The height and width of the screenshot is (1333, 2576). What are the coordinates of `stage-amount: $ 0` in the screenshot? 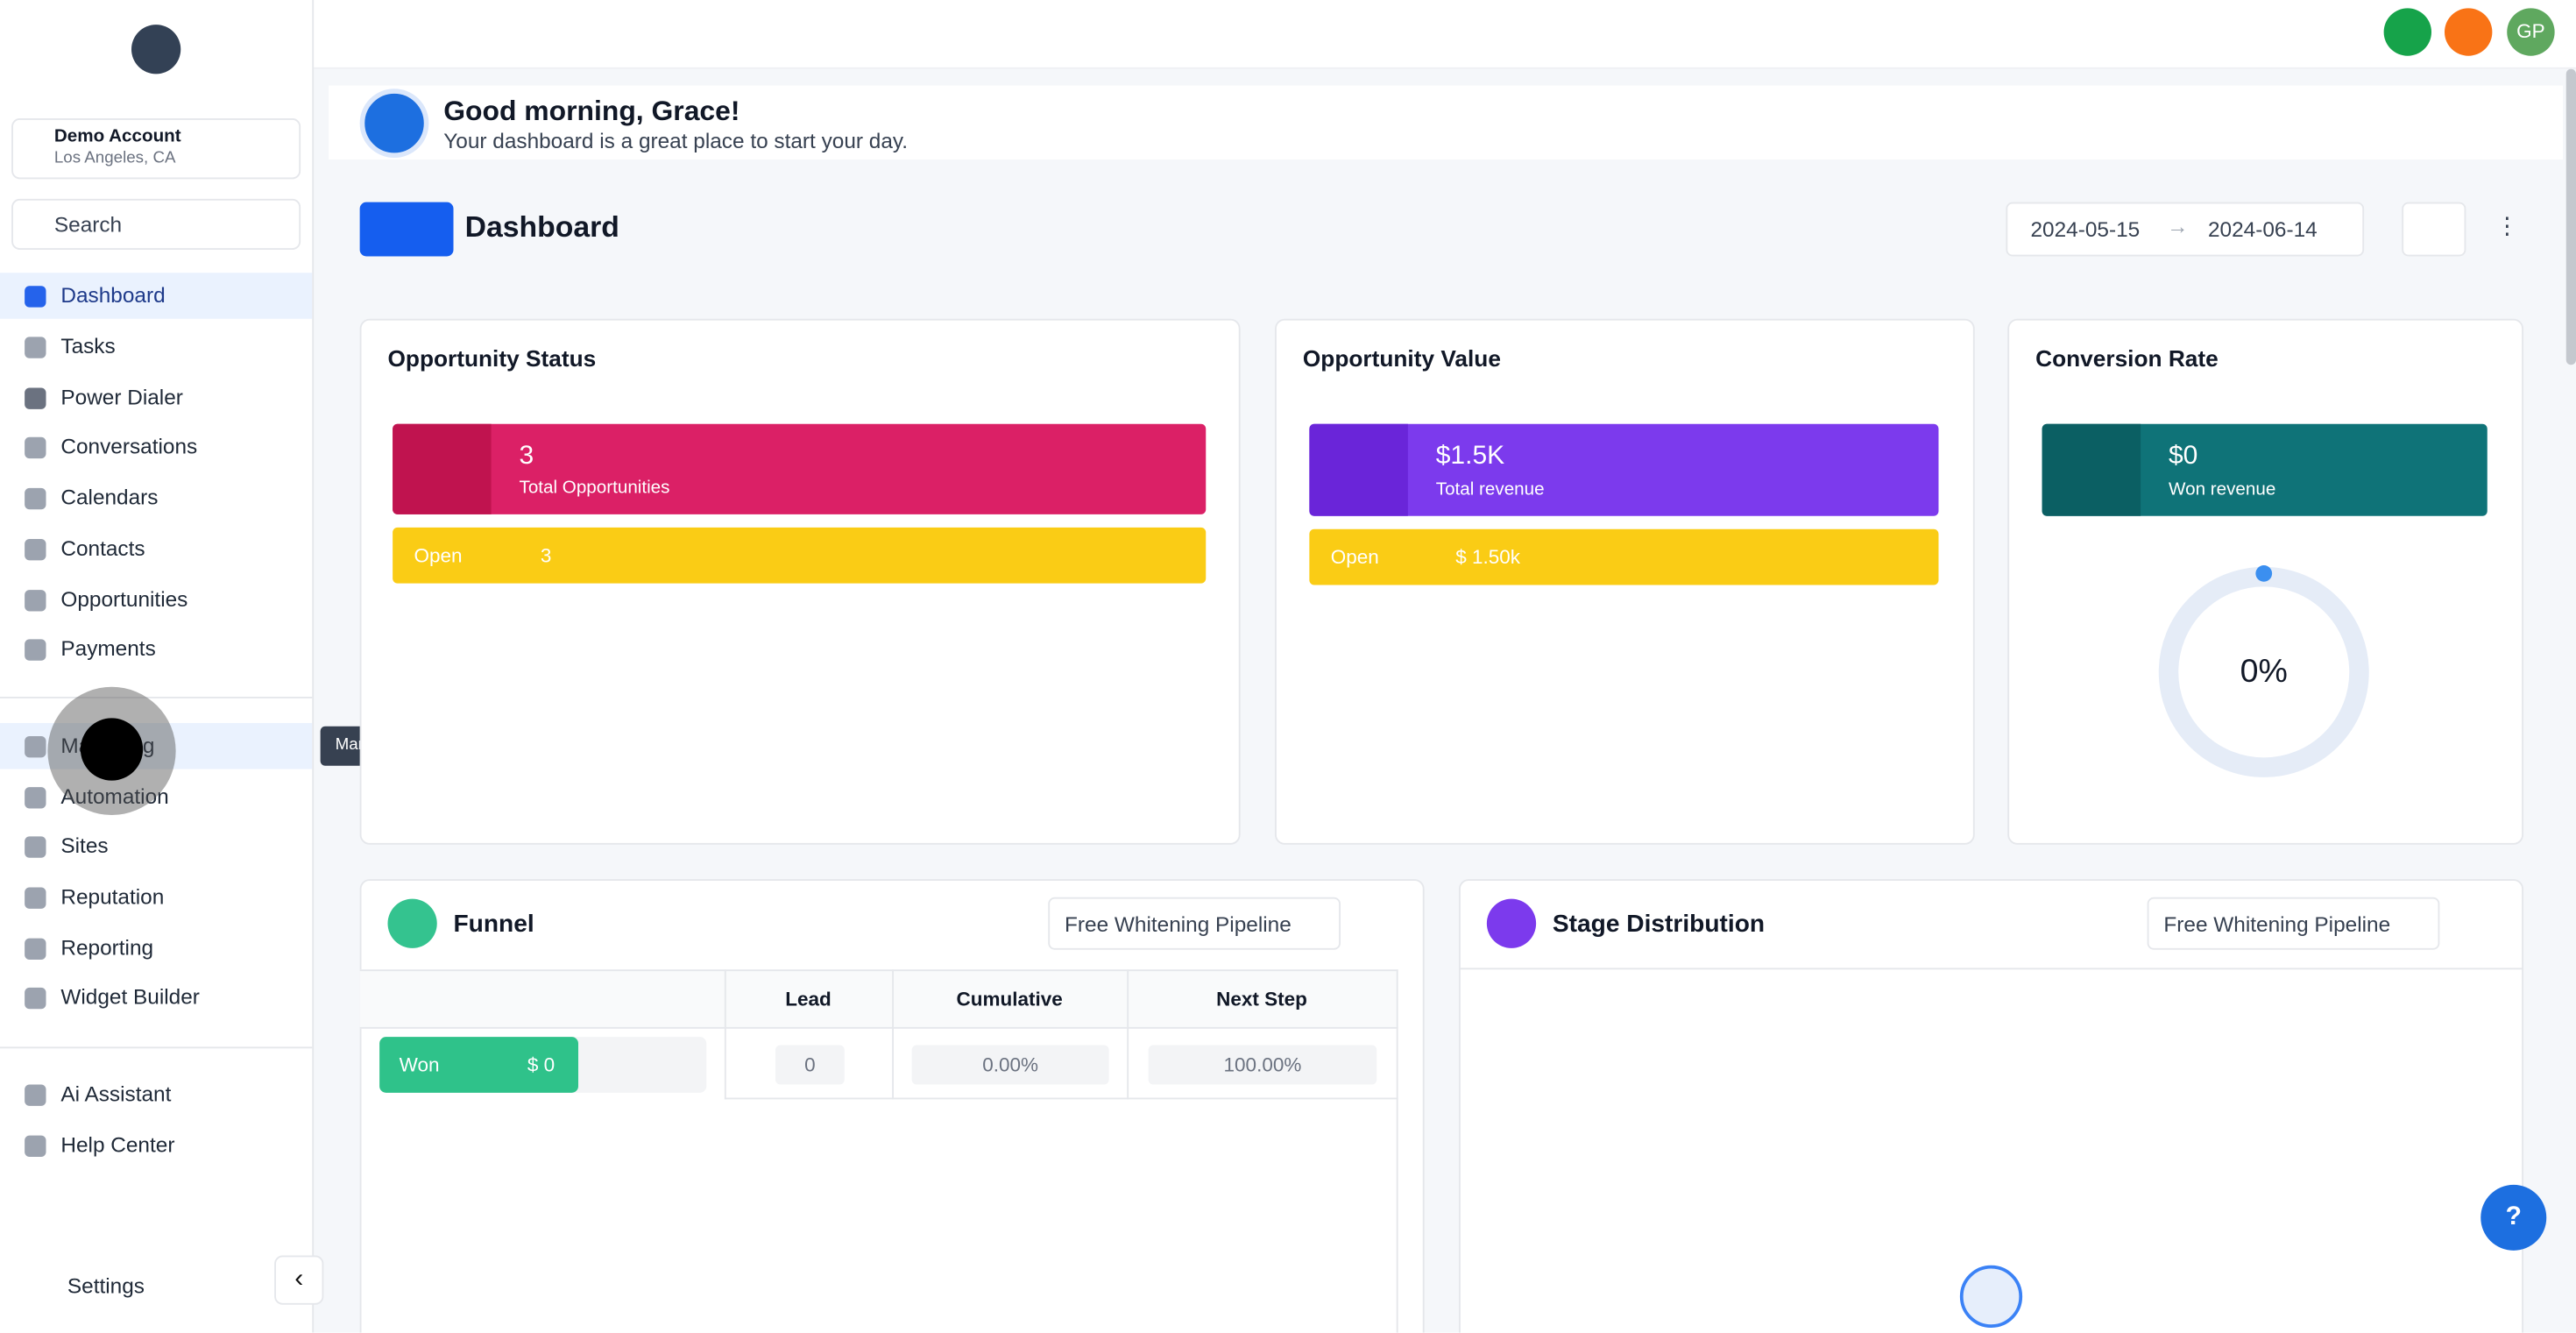 It's located at (541, 1065).